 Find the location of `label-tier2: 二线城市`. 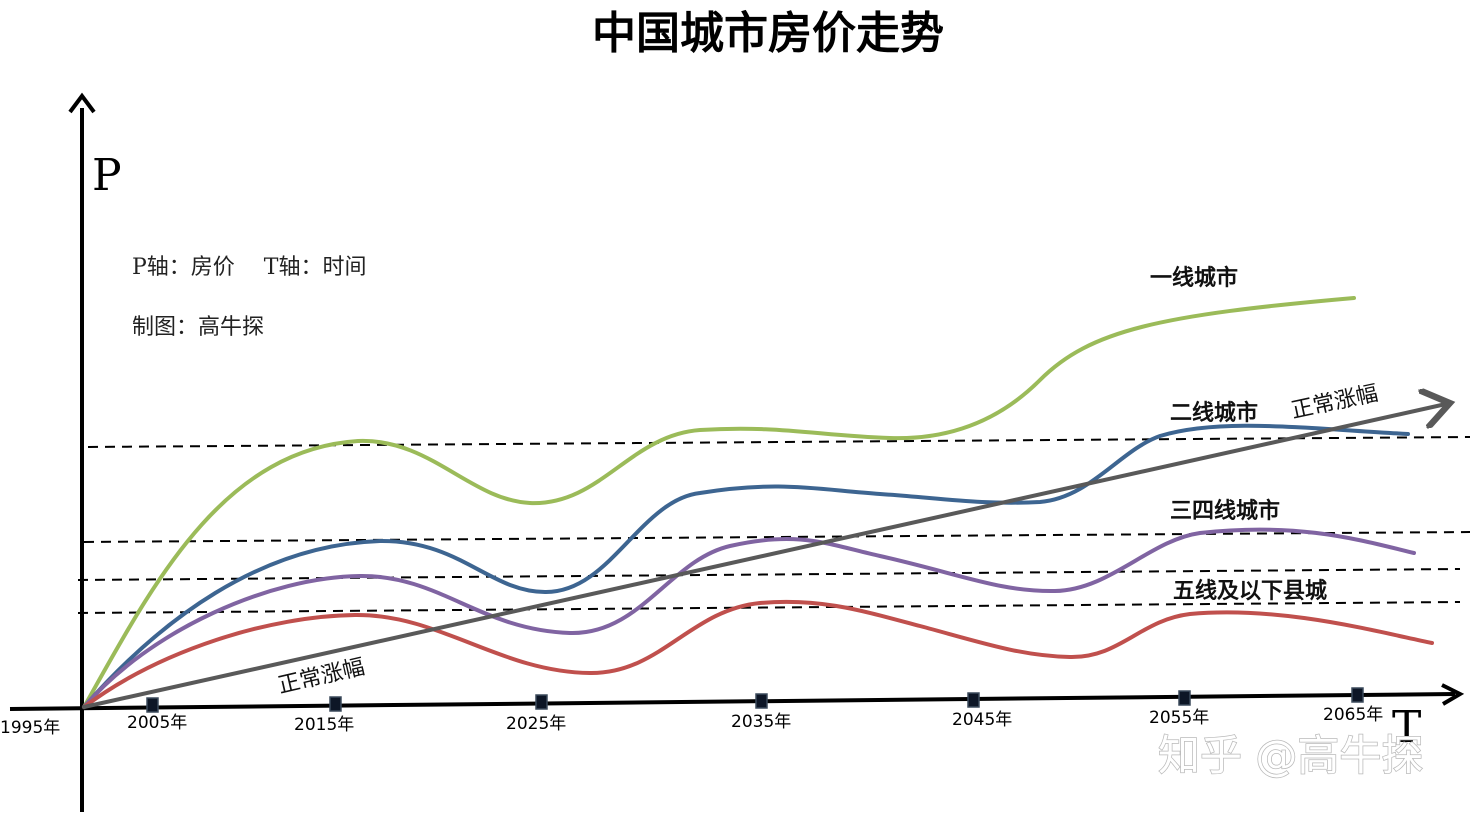

label-tier2: 二线城市 is located at coordinates (1214, 413).